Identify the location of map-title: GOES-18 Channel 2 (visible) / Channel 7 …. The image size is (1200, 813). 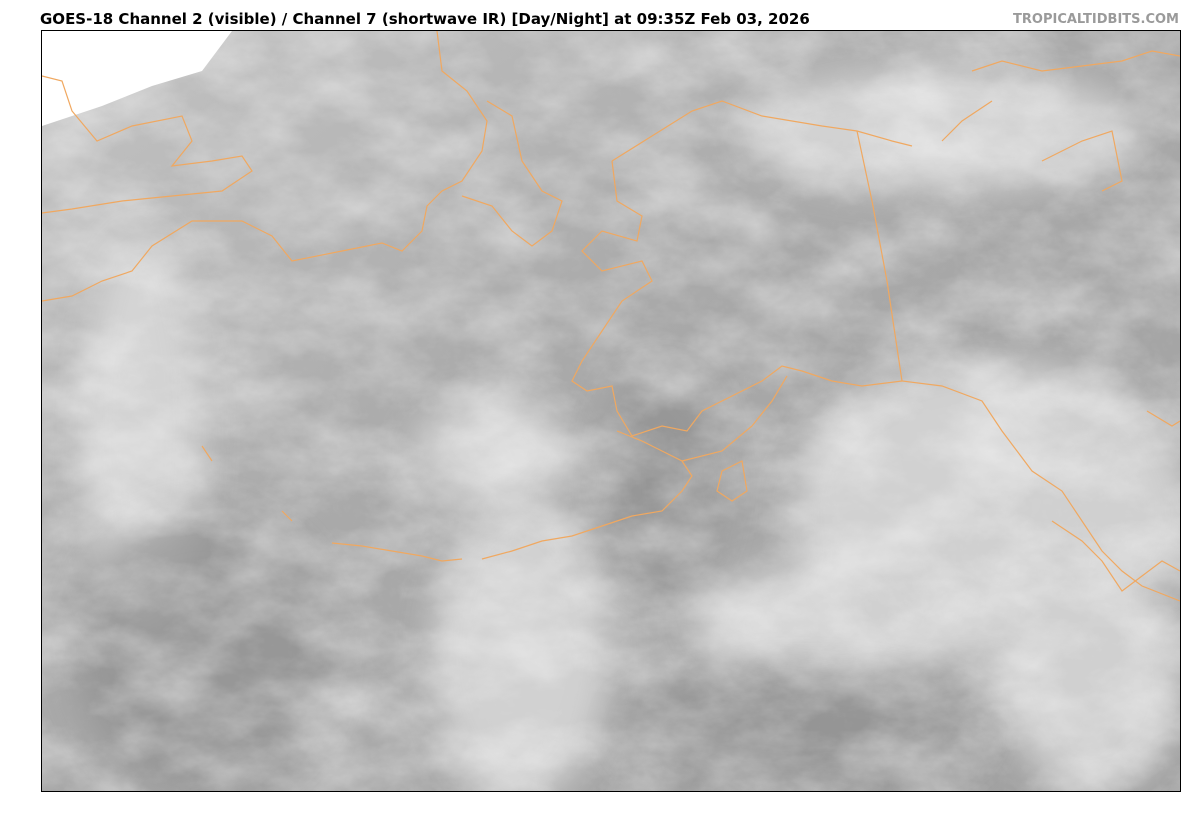
(425, 19).